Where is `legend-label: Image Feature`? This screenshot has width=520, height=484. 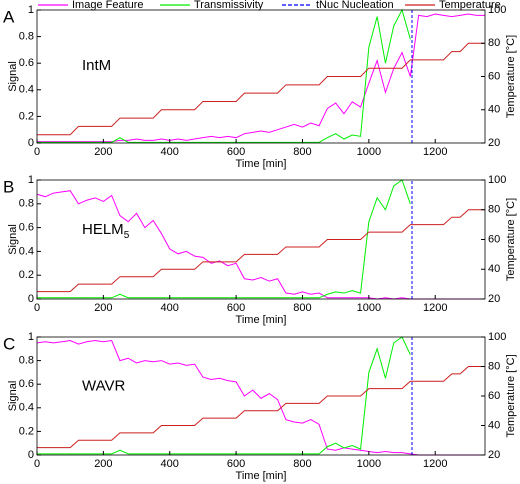 legend-label: Image Feature is located at coordinates (108, 5).